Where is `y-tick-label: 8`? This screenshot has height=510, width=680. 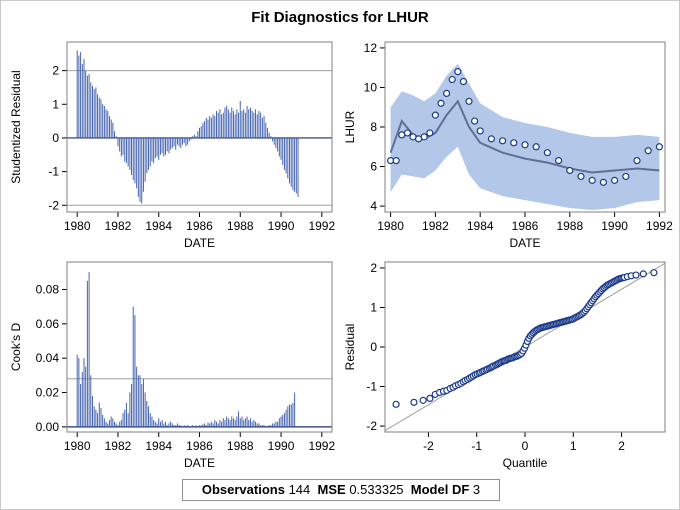 y-tick-label: 8 is located at coordinates (373, 127).